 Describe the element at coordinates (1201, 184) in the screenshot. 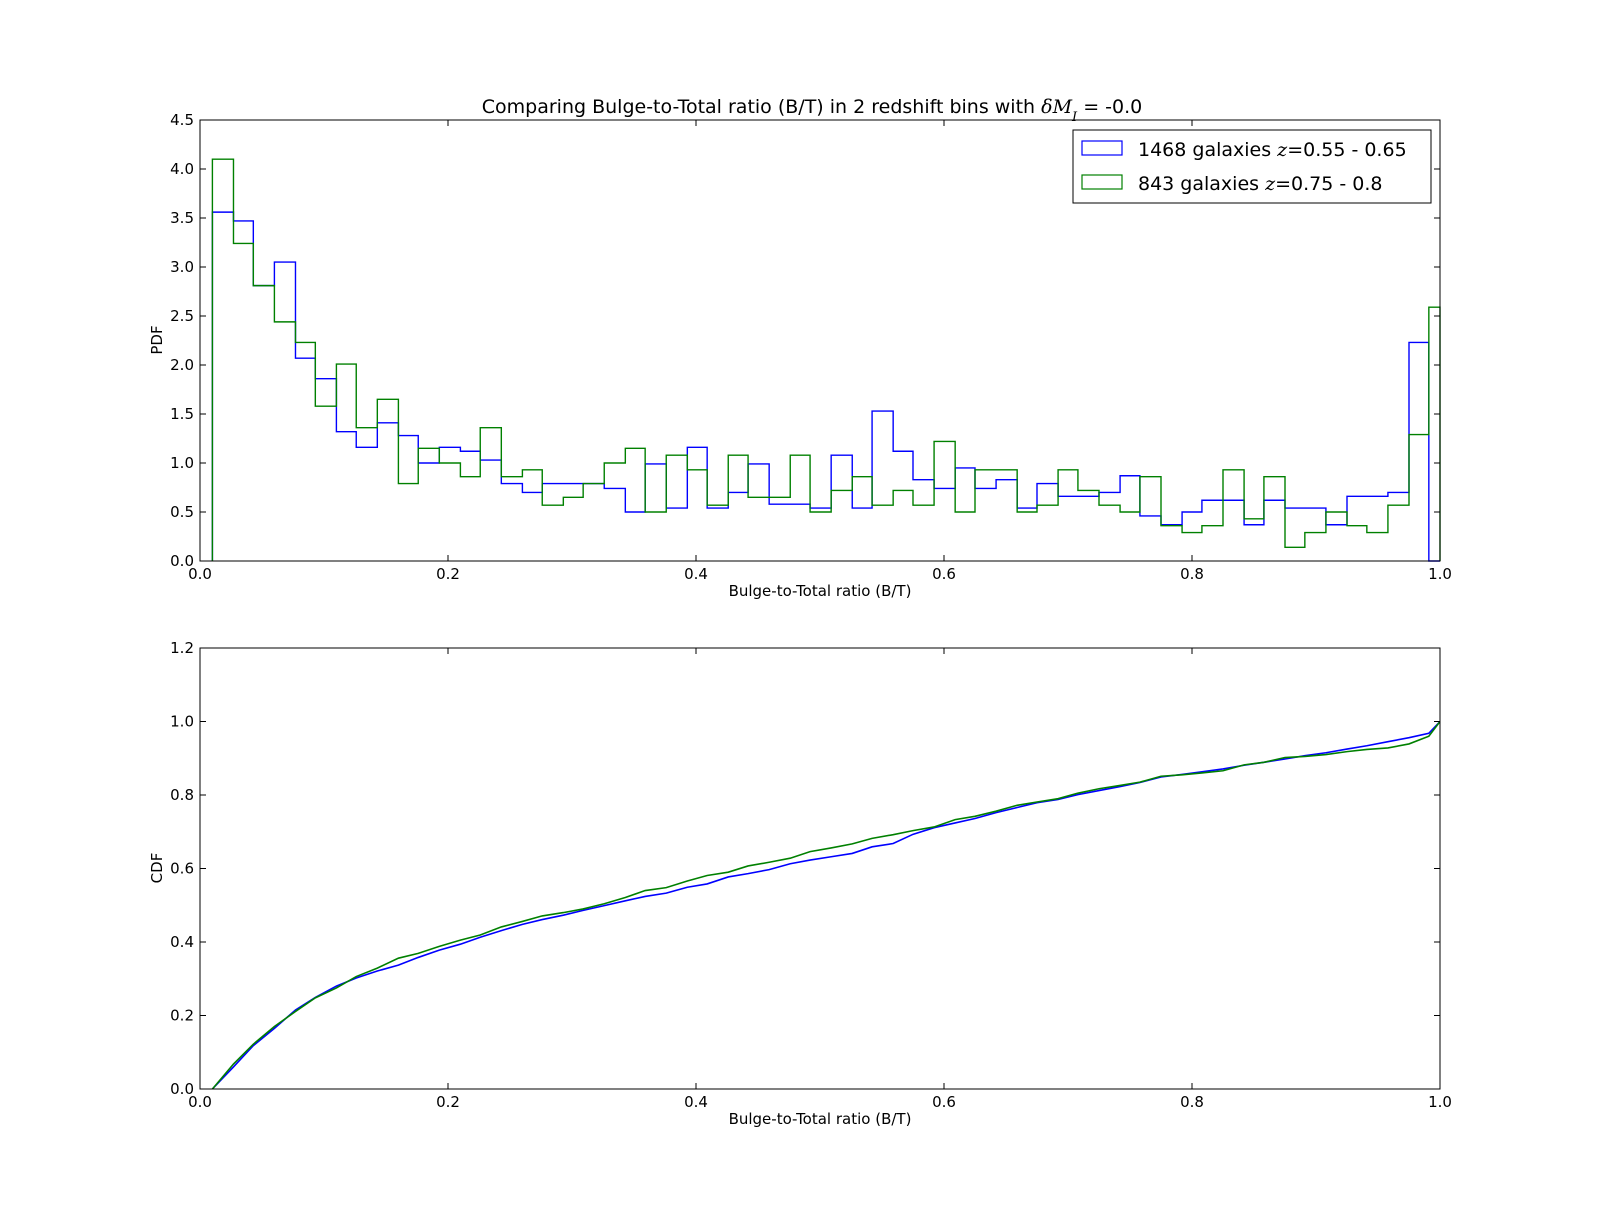

I see `legend-entry-2-prefix: 843 galaxies` at that location.